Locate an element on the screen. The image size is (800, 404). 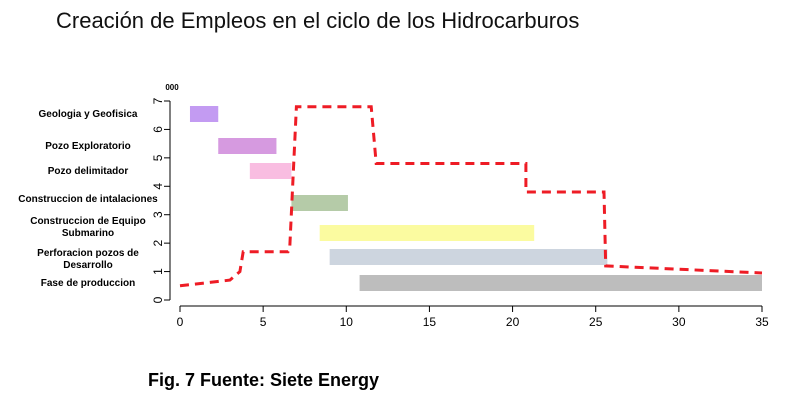
x-tick-label: 10 is located at coordinates (347, 322).